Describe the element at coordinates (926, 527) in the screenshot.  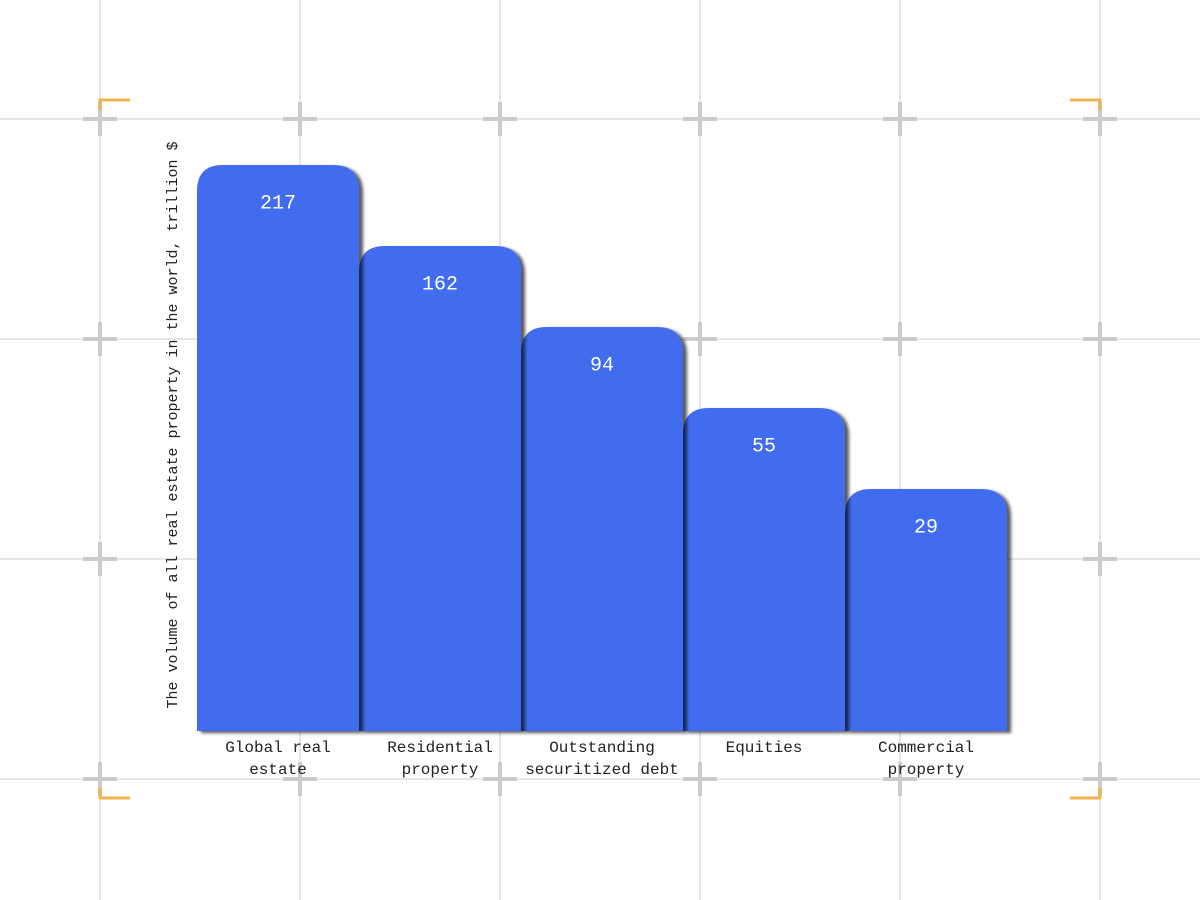
I see `value-label: 29` at that location.